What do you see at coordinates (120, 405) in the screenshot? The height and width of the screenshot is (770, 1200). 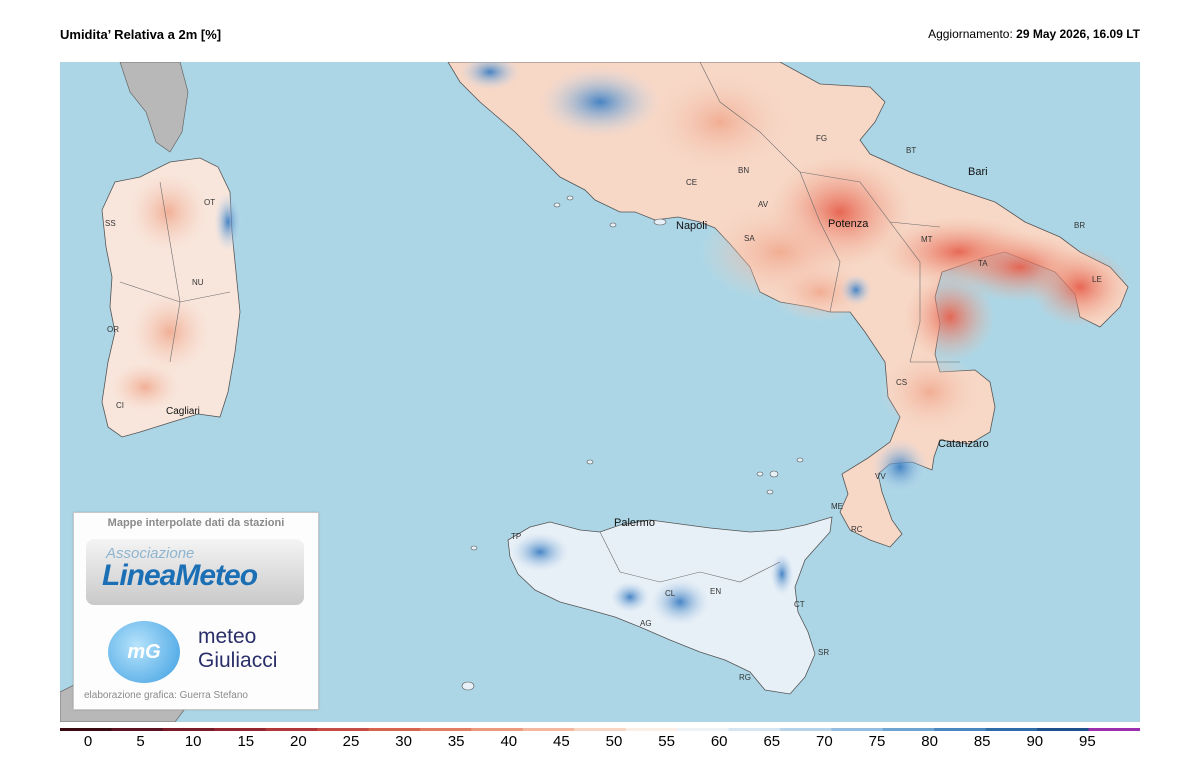 I see `prov-label-ci: CI` at bounding box center [120, 405].